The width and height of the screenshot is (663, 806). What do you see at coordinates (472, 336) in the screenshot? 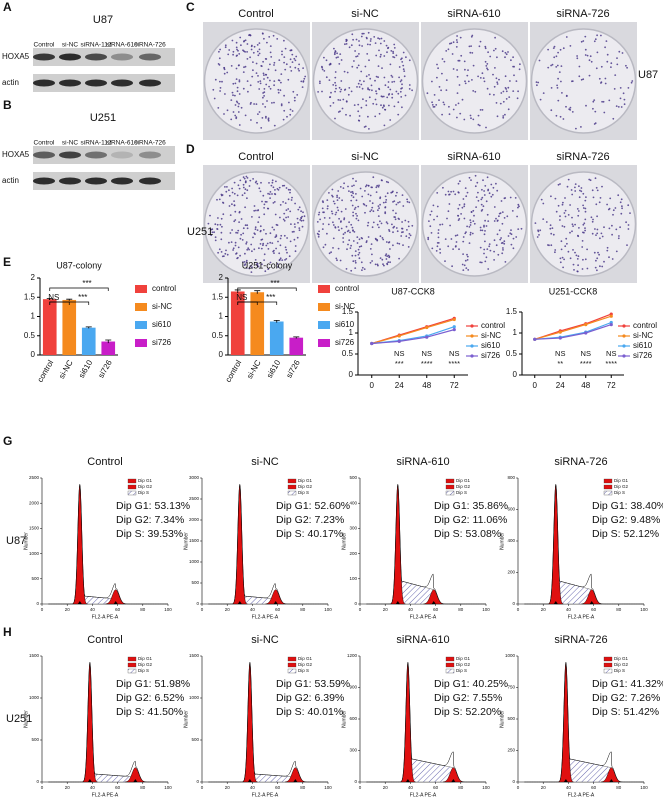
I see `legend-marker` at bounding box center [472, 336].